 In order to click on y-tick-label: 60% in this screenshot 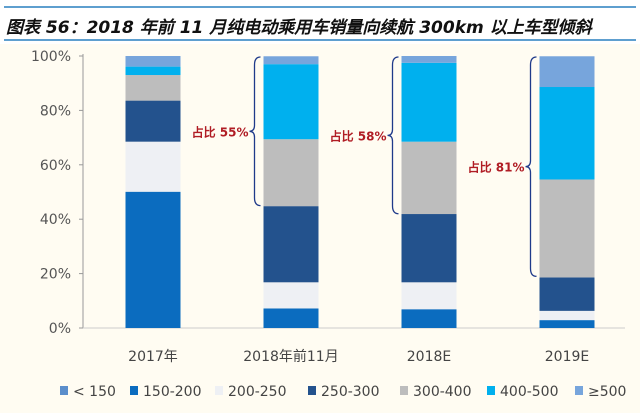, I will do `click(55, 166)`.